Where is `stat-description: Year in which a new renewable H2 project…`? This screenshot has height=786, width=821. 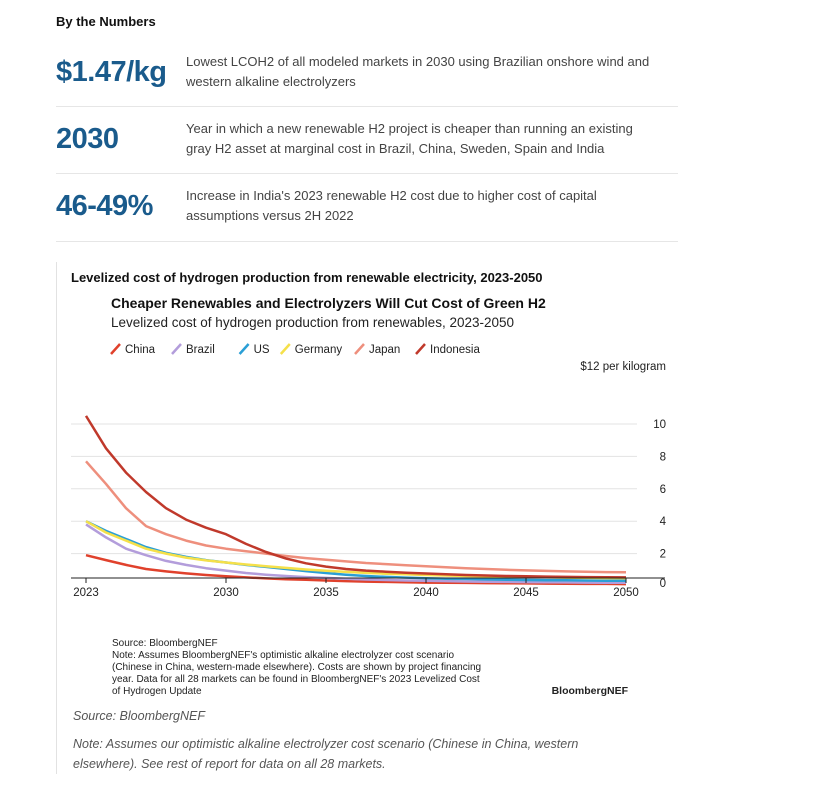
stat-description: Year in which a new renewable H2 project… is located at coordinates (433, 139).